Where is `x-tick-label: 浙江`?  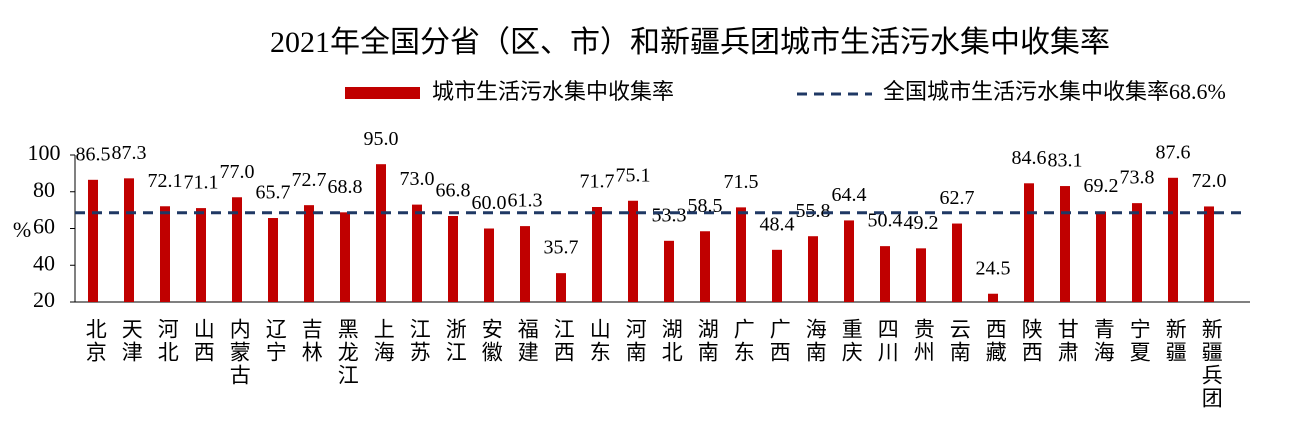 x-tick-label: 浙江 is located at coordinates (455, 341).